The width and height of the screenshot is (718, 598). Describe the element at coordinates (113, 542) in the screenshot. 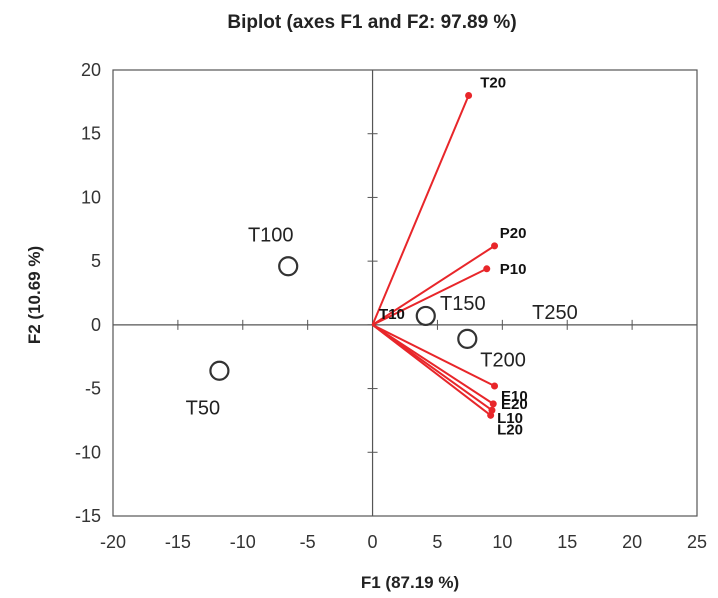

I see `x-tick-label: -20` at that location.